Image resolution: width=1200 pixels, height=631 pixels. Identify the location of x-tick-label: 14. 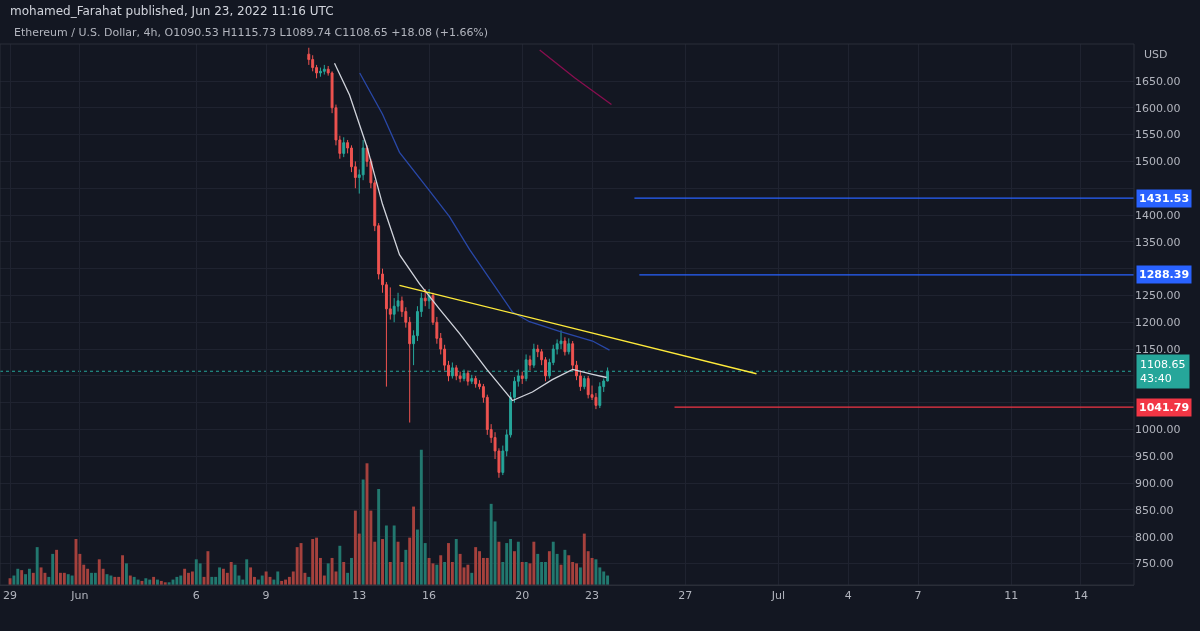
(1080, 596).